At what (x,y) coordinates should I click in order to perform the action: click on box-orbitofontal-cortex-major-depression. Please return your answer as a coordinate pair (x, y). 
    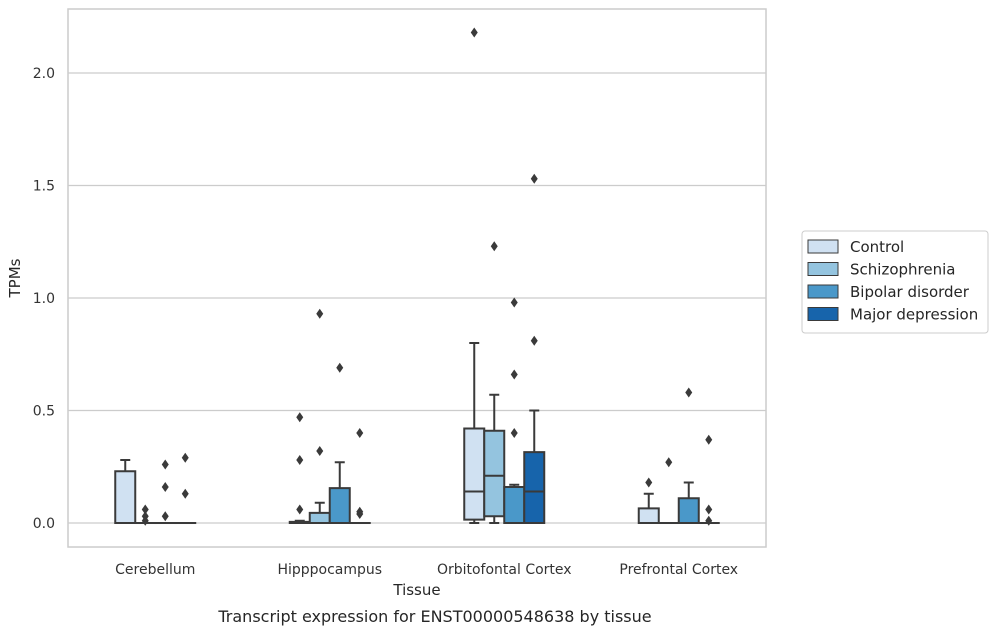
    Looking at the image, I should click on (534, 466).